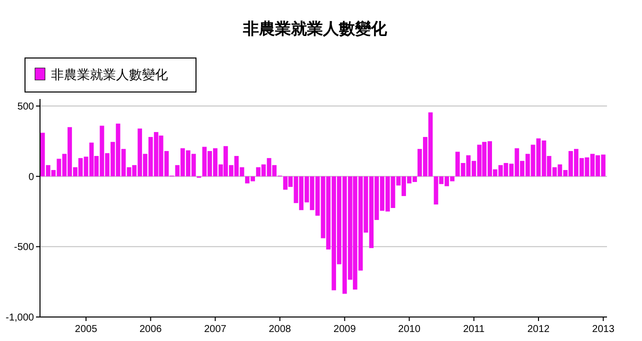  What do you see at coordinates (25, 107) in the screenshot?
I see `y-tick-label: 500` at bounding box center [25, 107].